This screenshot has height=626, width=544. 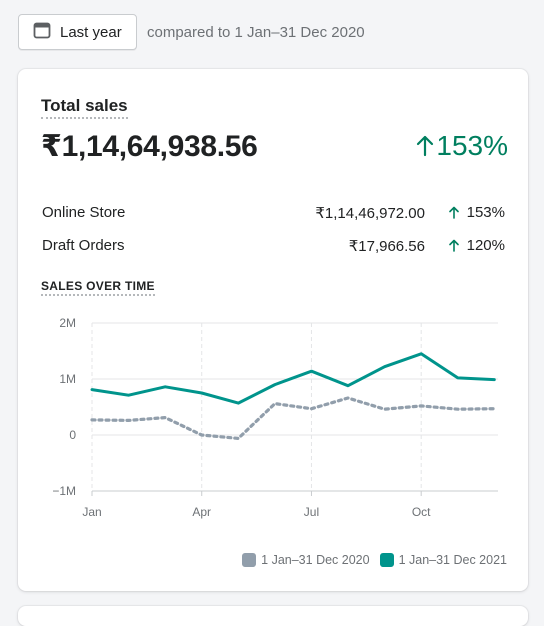 I want to click on row-change-value: 153%, so click(x=485, y=212).